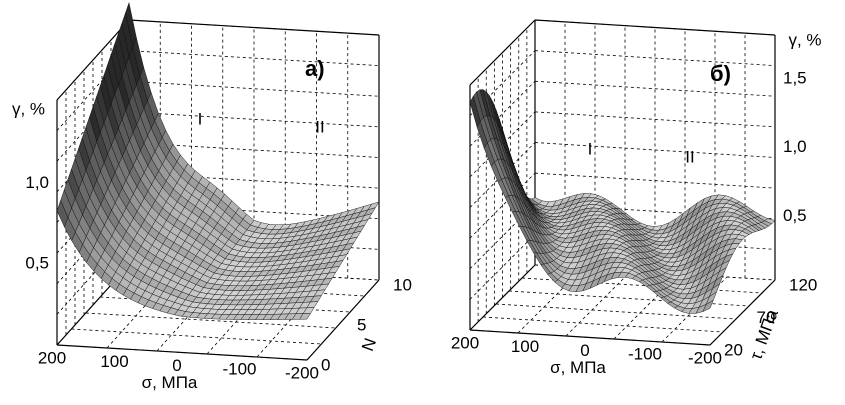 The image size is (845, 405). Describe the element at coordinates (369, 345) in the screenshot. I see `y-axis-label: N` at that location.